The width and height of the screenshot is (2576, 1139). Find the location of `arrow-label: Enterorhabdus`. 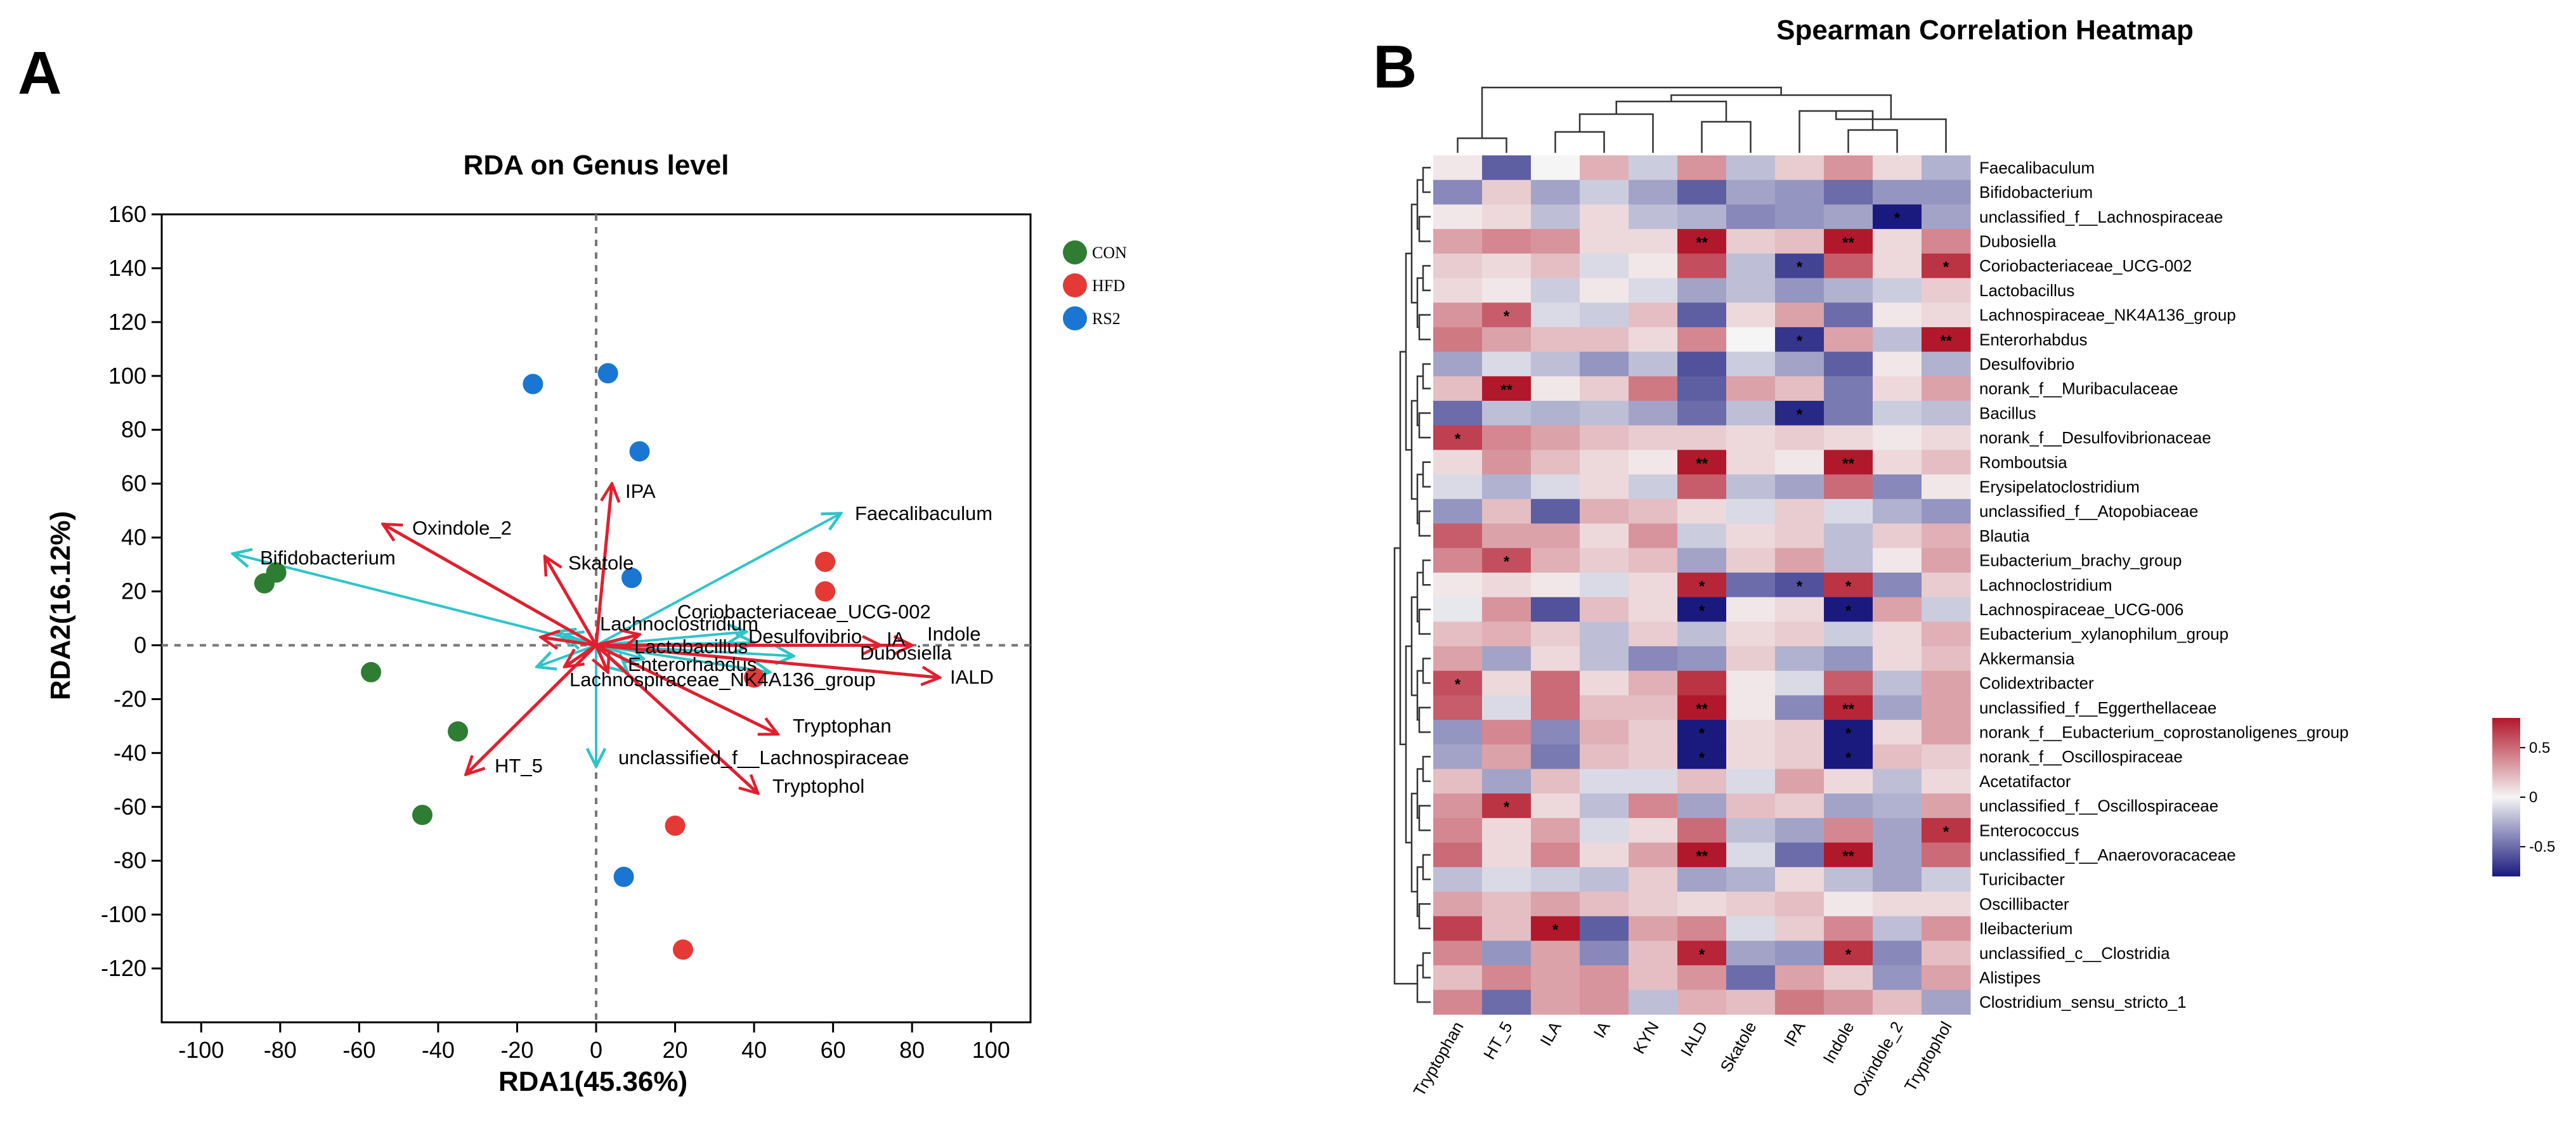

arrow-label: Enterorhabdus is located at coordinates (693, 664).